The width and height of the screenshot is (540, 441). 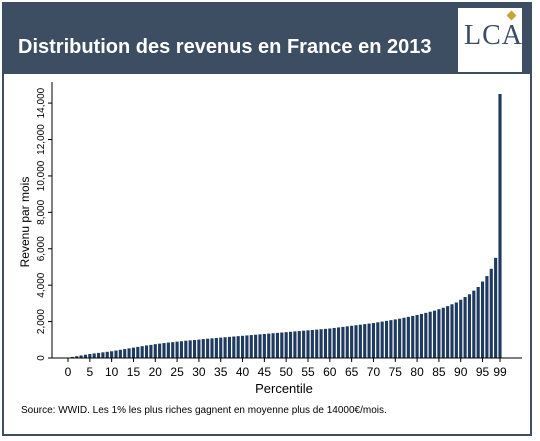 What do you see at coordinates (89, 372) in the screenshot?
I see `x-tick-label: 5` at bounding box center [89, 372].